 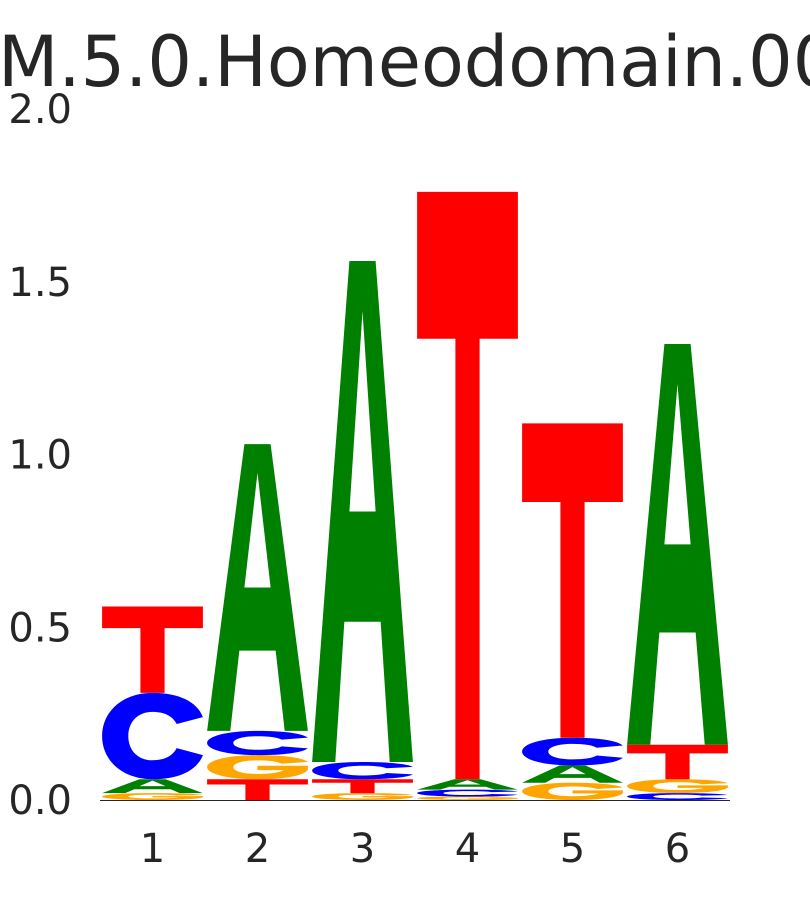 What do you see at coordinates (405, 62) in the screenshot?
I see `chart-title: M.5.0.Homeodomain.000` at bounding box center [405, 62].